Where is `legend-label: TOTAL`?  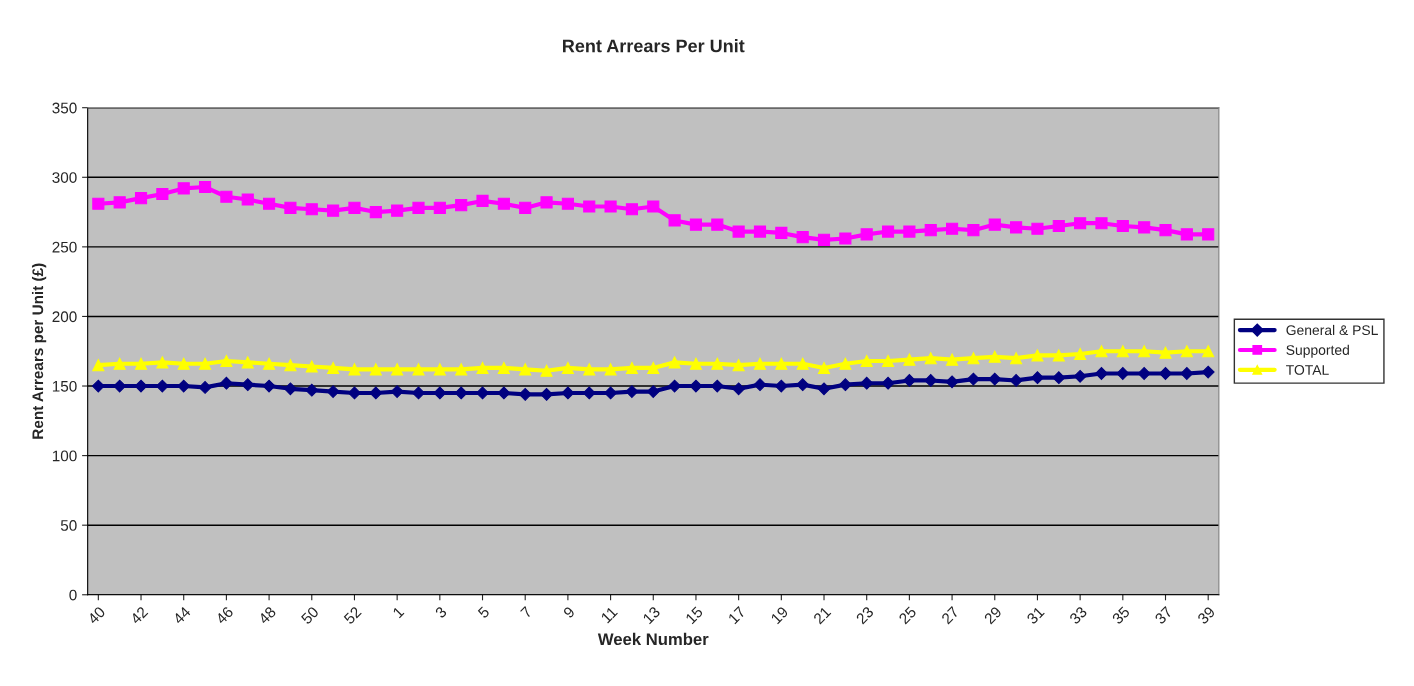 legend-label: TOTAL is located at coordinates (1307, 370).